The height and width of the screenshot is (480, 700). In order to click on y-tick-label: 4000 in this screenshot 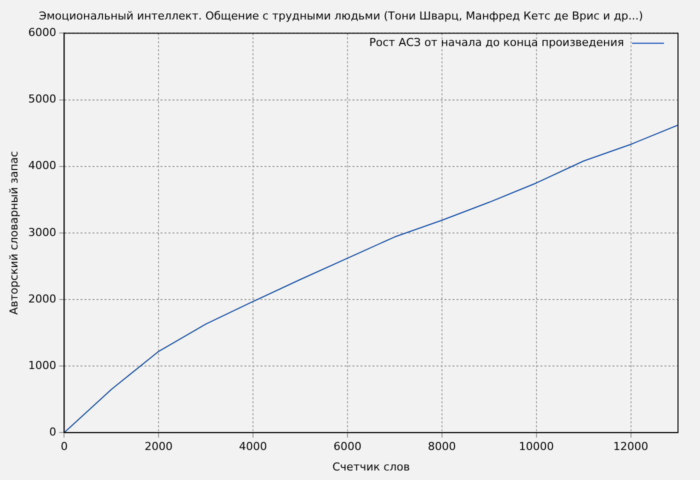, I will do `click(42, 165)`.